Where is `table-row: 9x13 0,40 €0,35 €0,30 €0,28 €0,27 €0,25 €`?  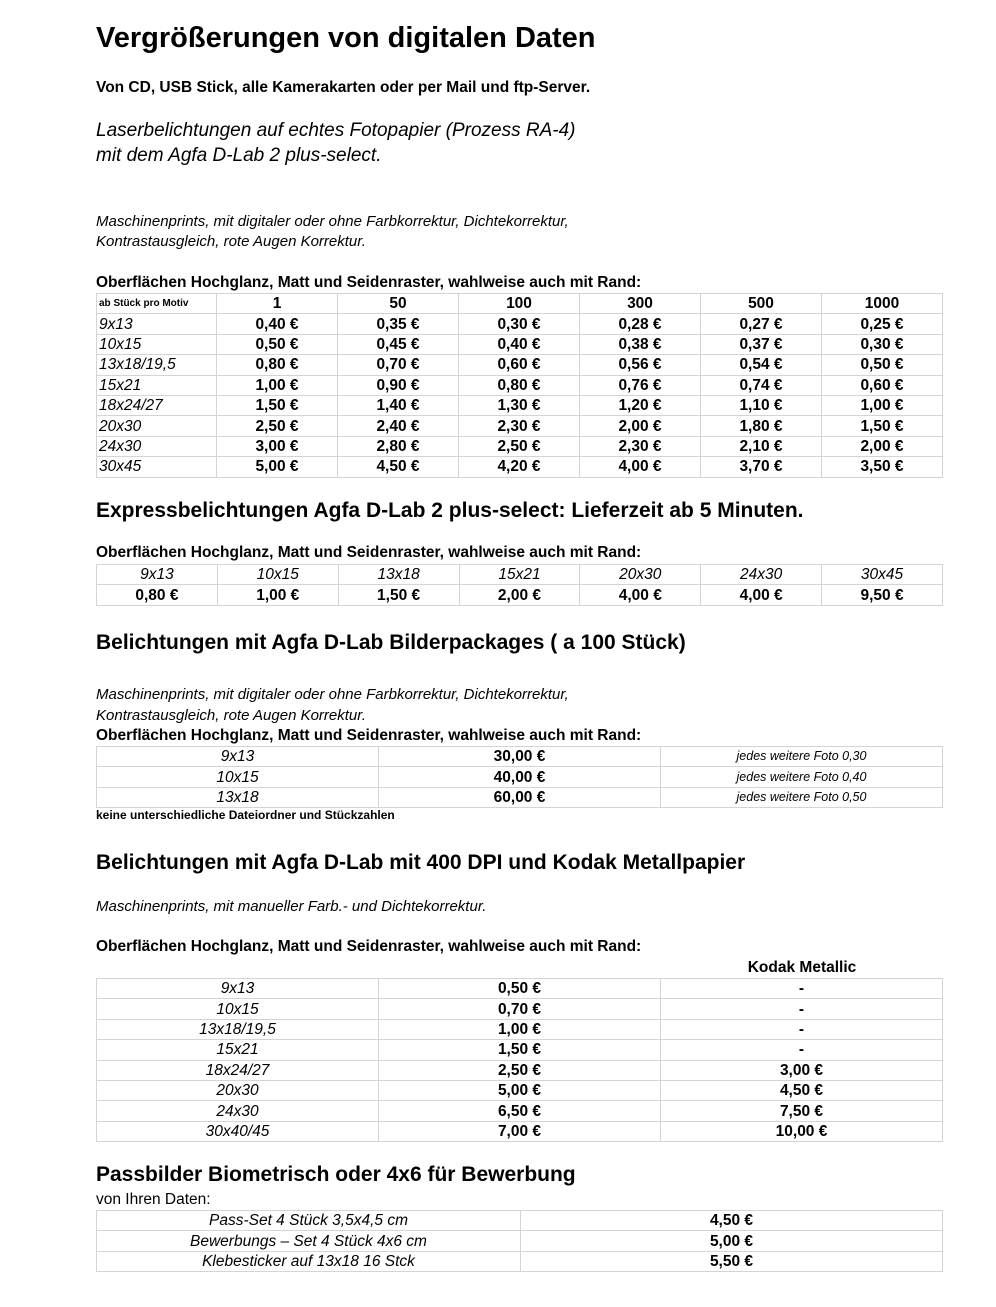
table-row: 9x13 0,40 €0,35 €0,30 €0,28 €0,27 €0,25 € is located at coordinates (519, 324).